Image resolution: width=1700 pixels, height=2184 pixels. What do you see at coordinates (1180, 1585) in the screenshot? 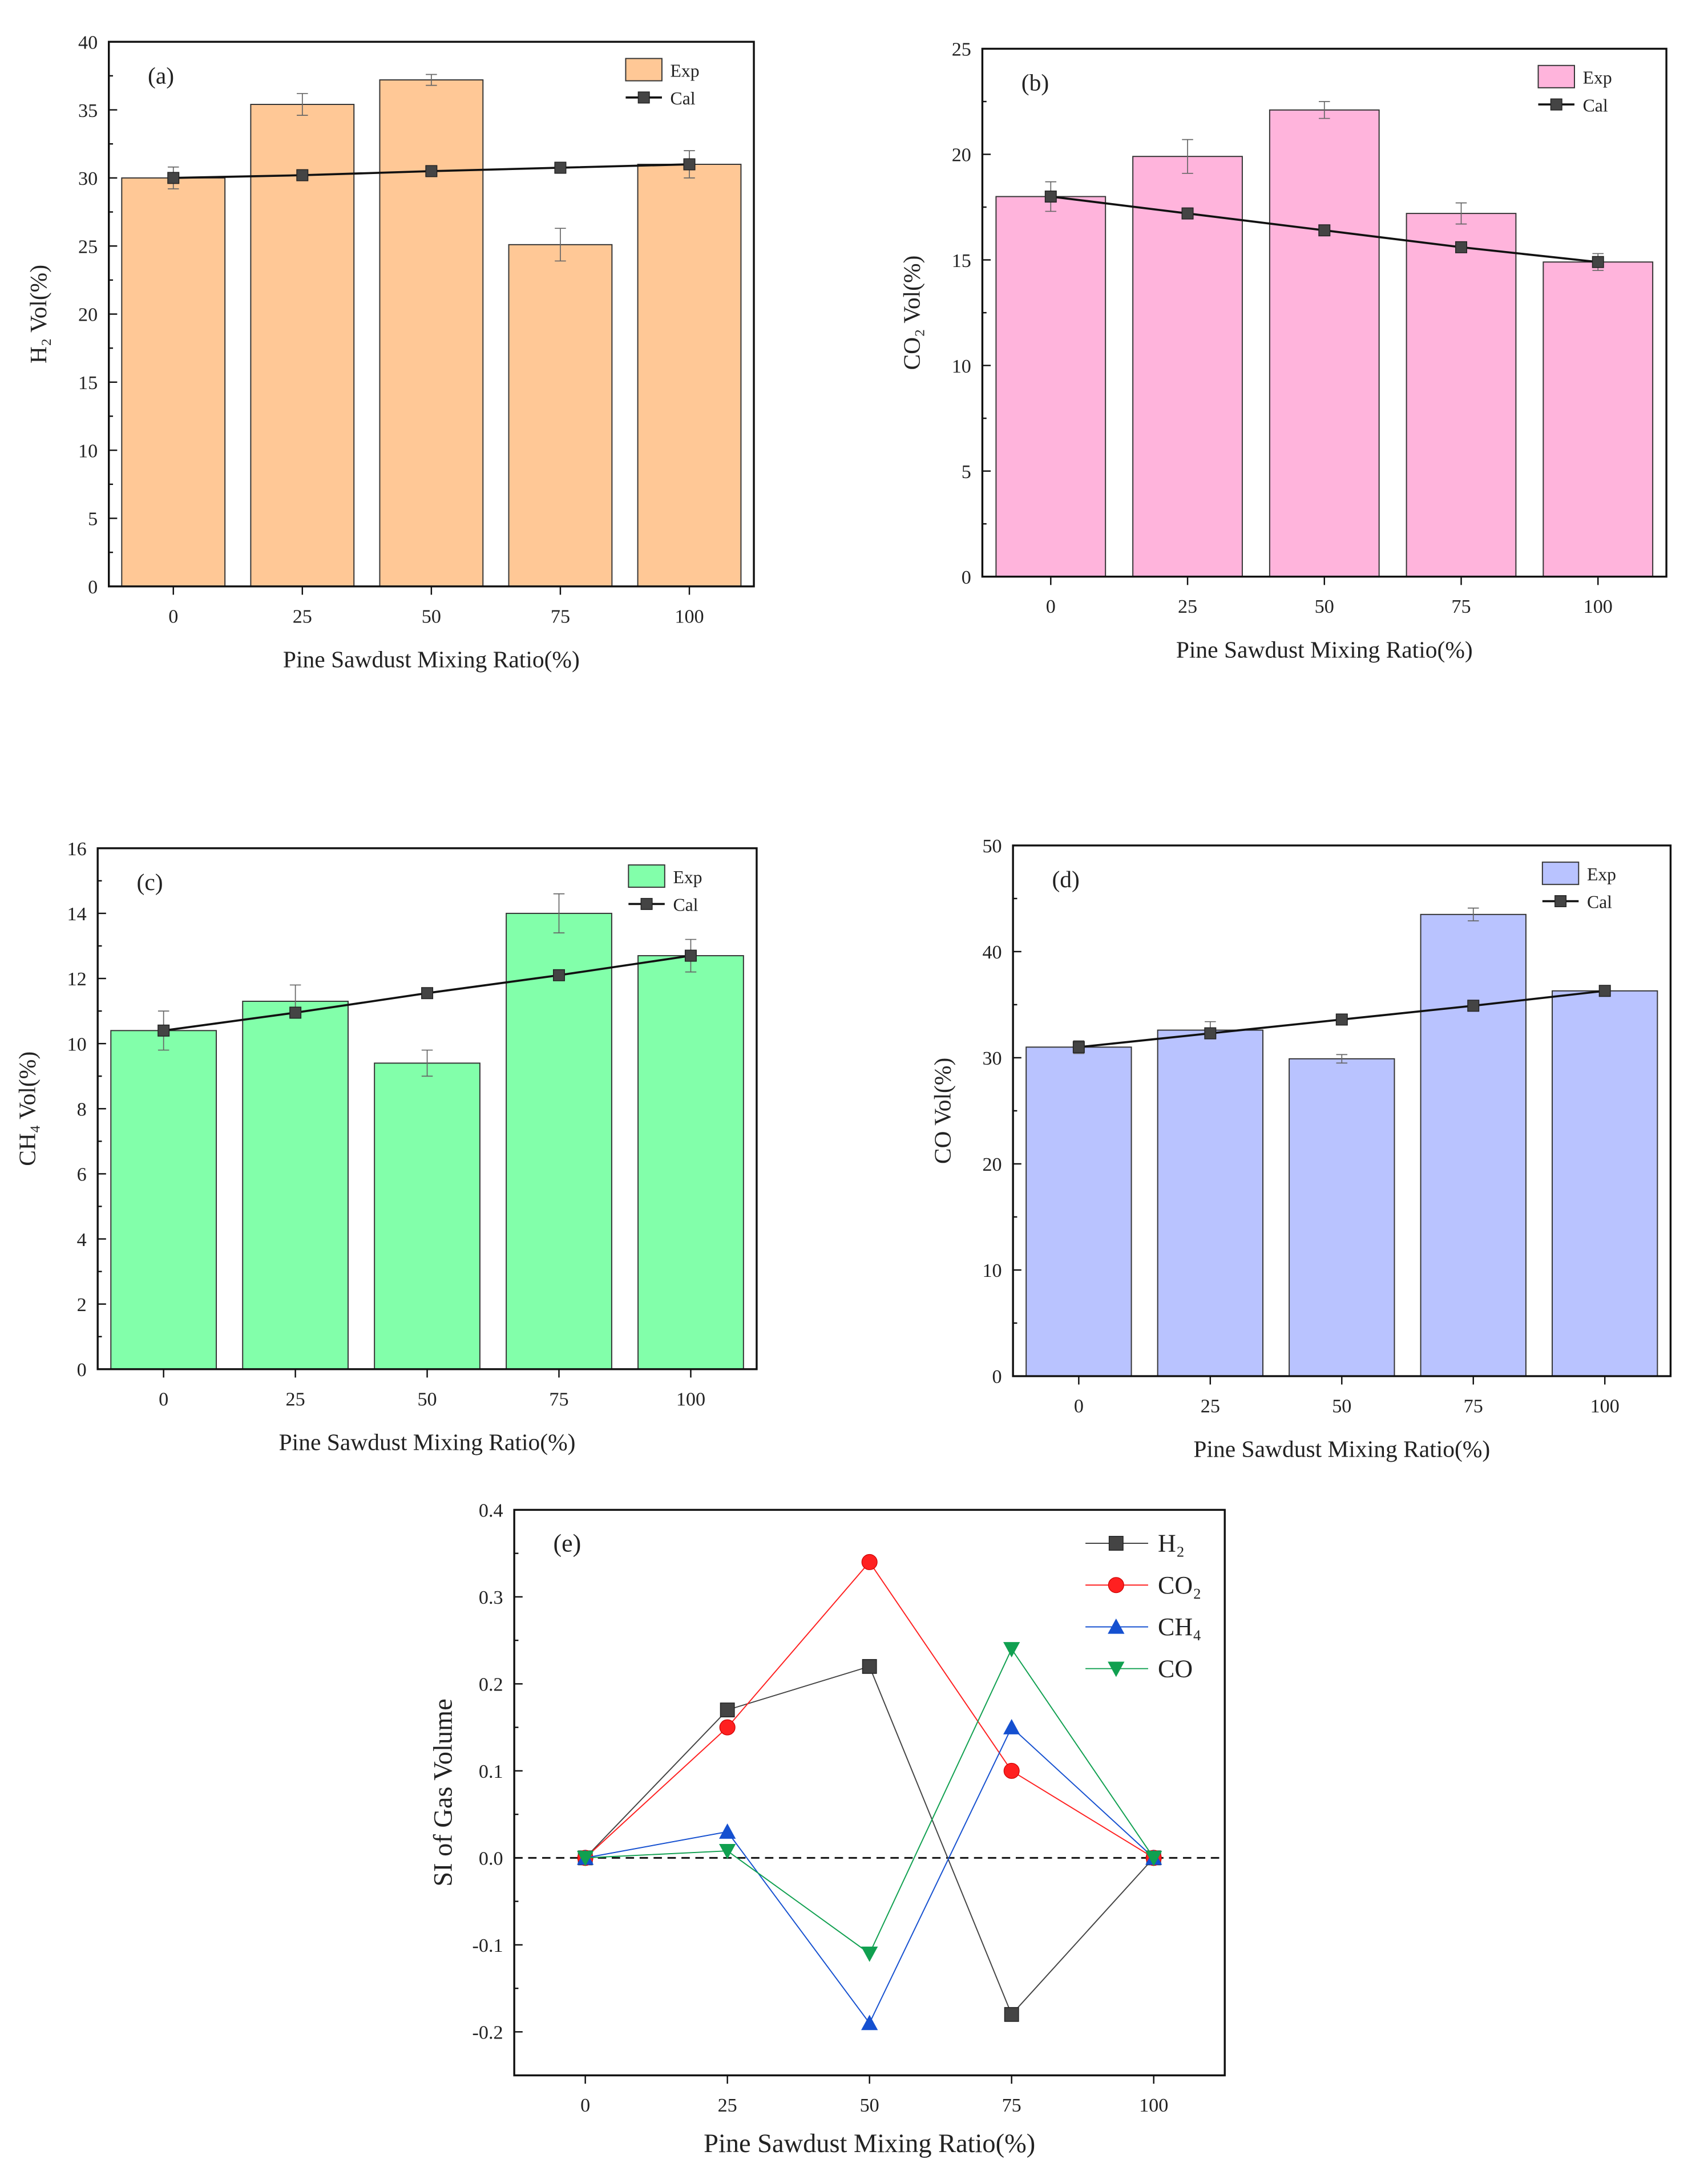
I see `legend-label: CO₂` at bounding box center [1180, 1585].